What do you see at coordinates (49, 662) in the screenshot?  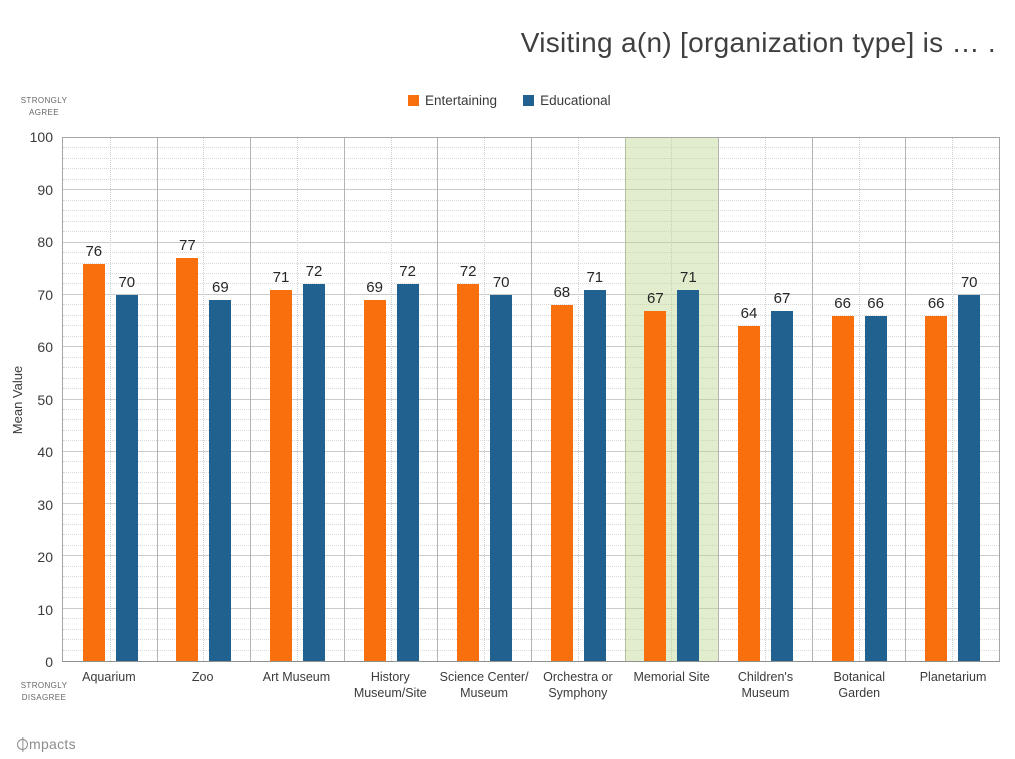 I see `y-tick-label: 0` at bounding box center [49, 662].